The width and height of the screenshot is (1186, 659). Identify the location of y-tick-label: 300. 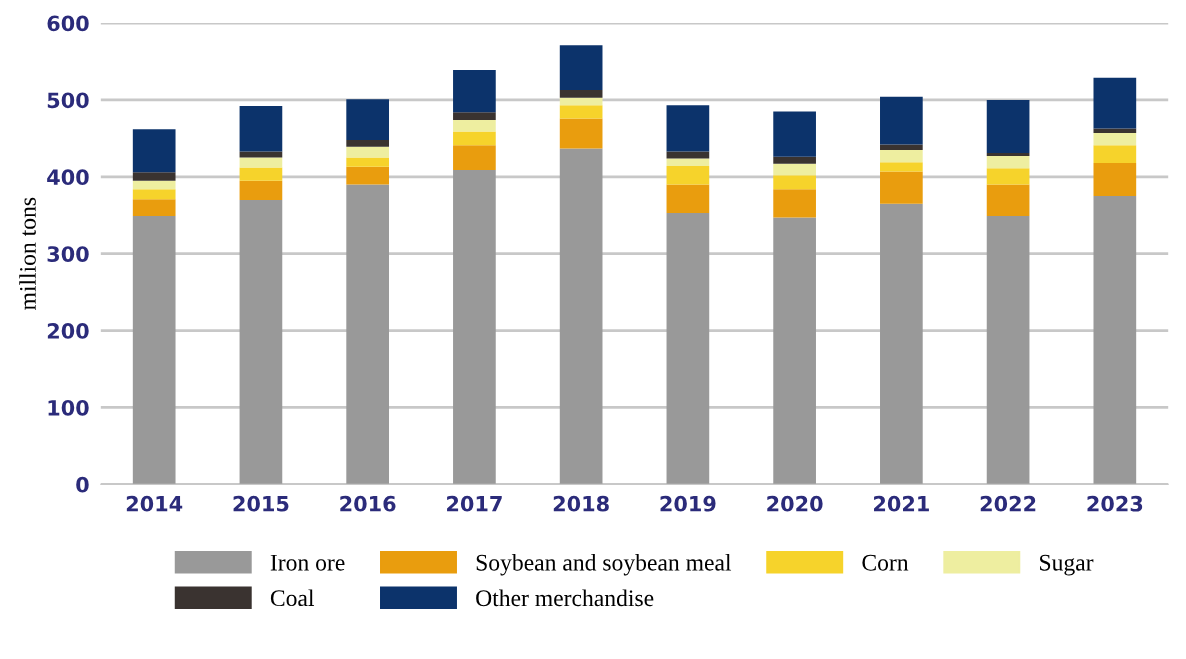
(68, 254).